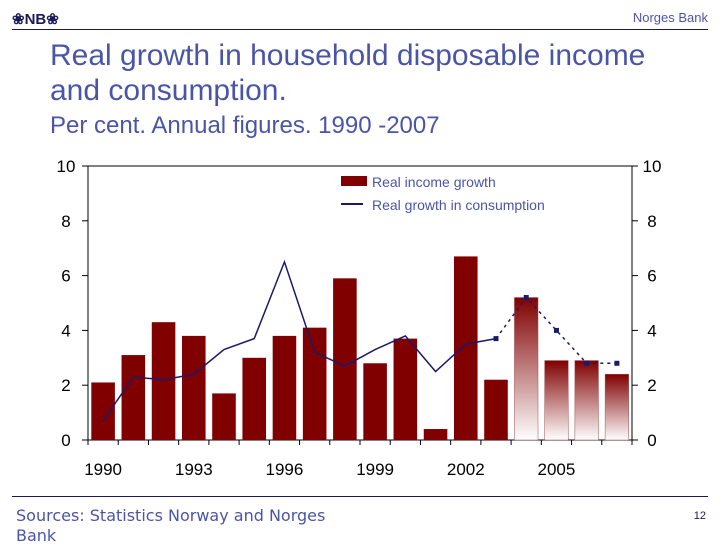  Describe the element at coordinates (360, 29) in the screenshot. I see `header-divider` at that location.